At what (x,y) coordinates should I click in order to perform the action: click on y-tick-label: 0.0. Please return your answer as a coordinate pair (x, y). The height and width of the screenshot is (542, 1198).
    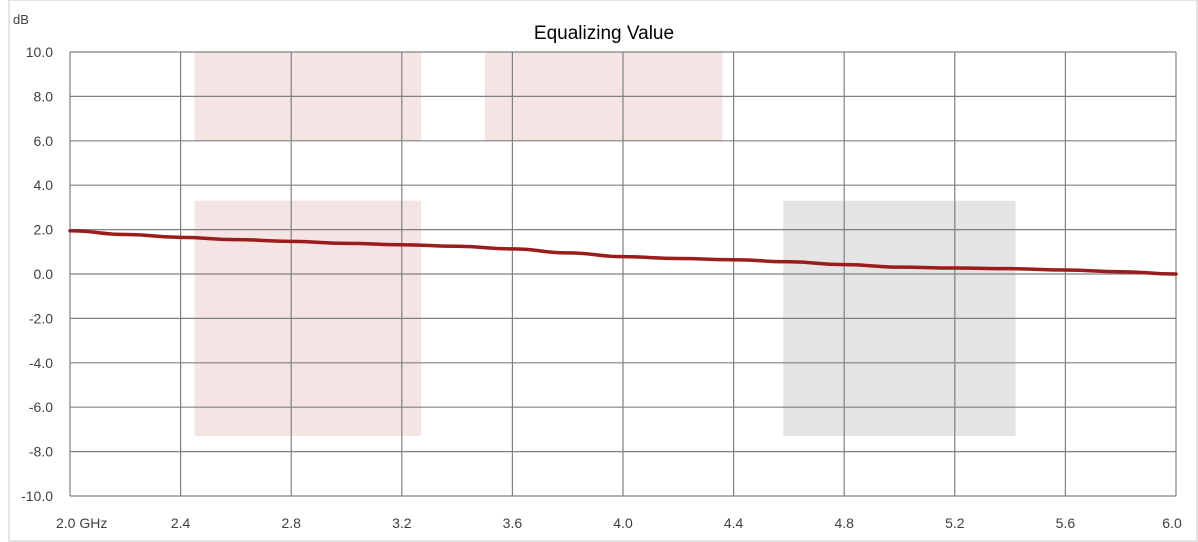
    Looking at the image, I should click on (44, 274).